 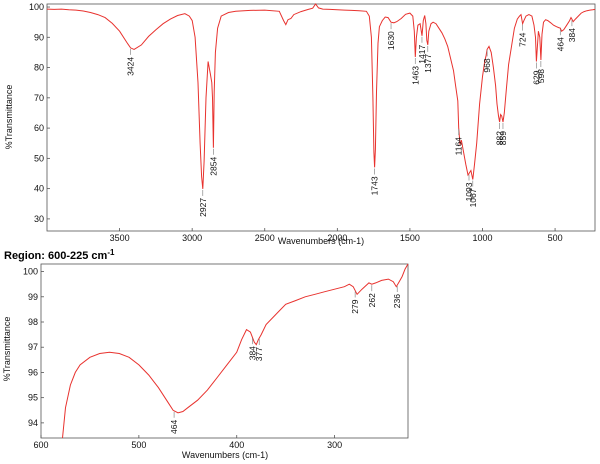 What do you see at coordinates (39, 128) in the screenshot?
I see `p1-ytick-label: 60` at bounding box center [39, 128].